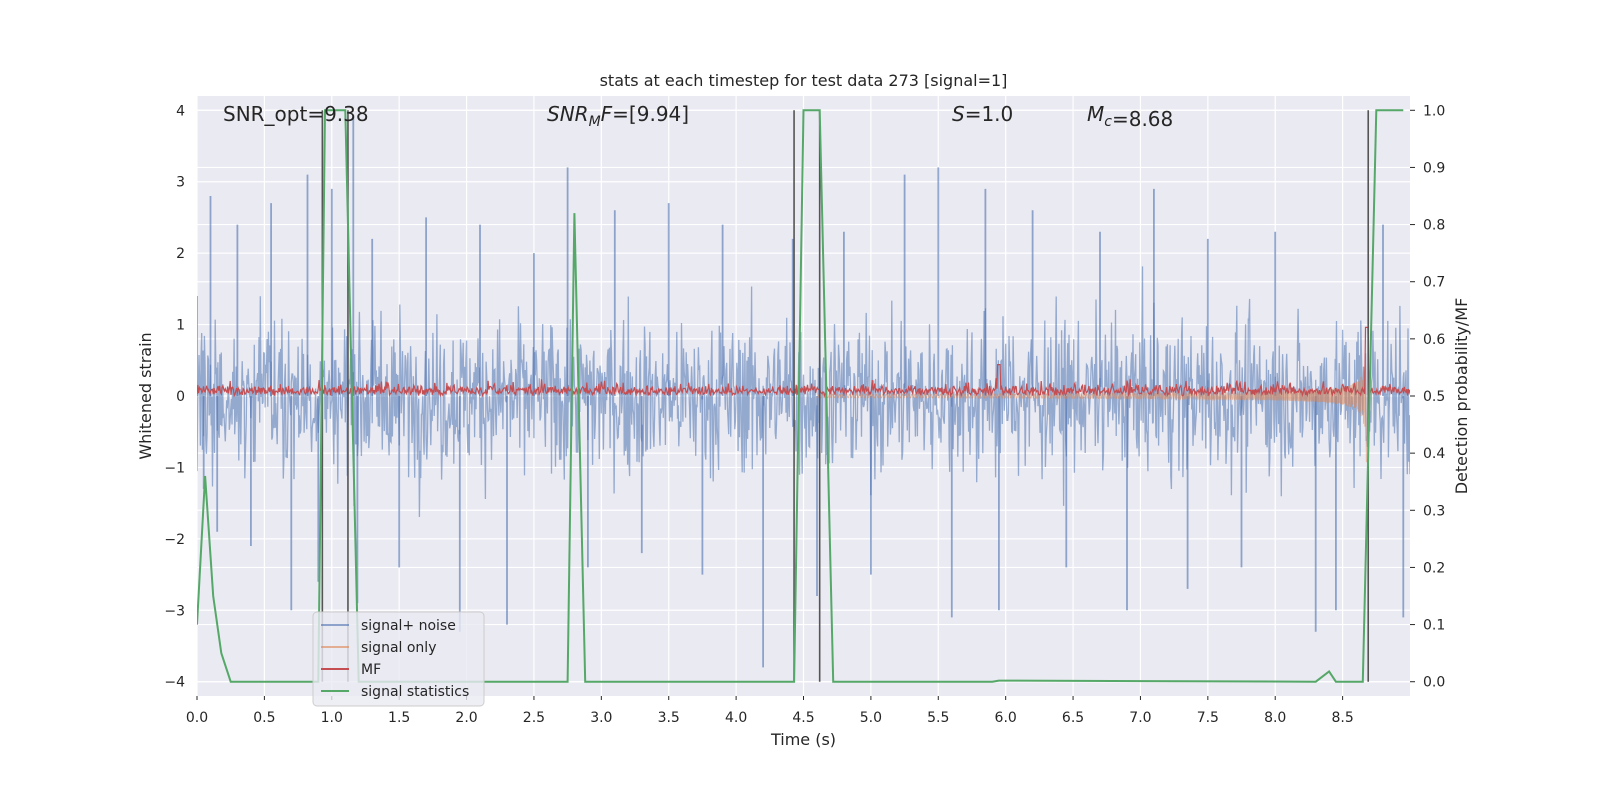 This screenshot has height=800, width=1600. I want to click on y2-tick-label: 0.1, so click(1434, 626).